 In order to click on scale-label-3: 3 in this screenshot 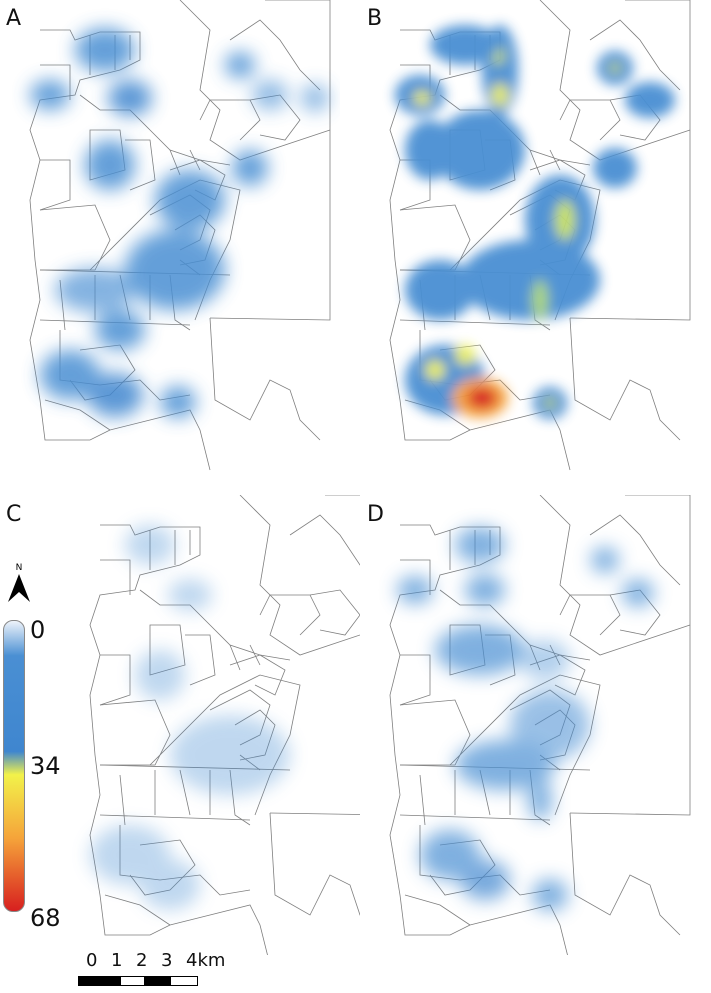, I will do `click(167, 960)`.